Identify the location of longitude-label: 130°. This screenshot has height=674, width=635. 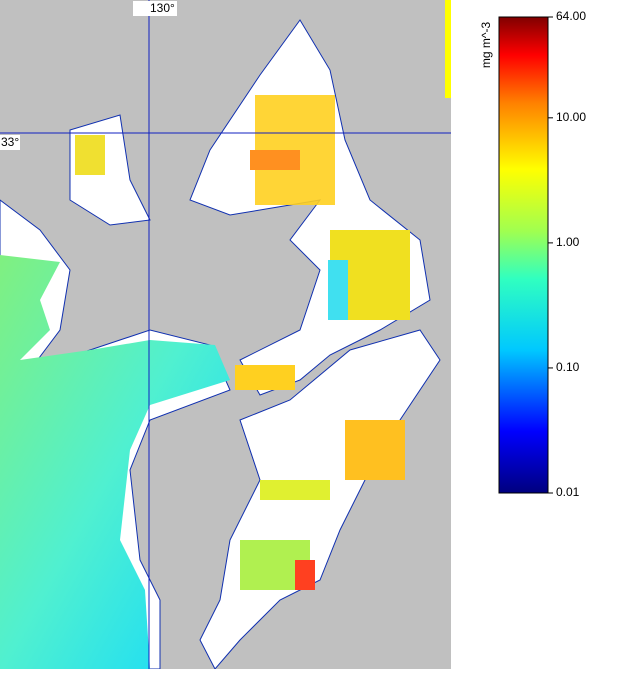
(162, 8).